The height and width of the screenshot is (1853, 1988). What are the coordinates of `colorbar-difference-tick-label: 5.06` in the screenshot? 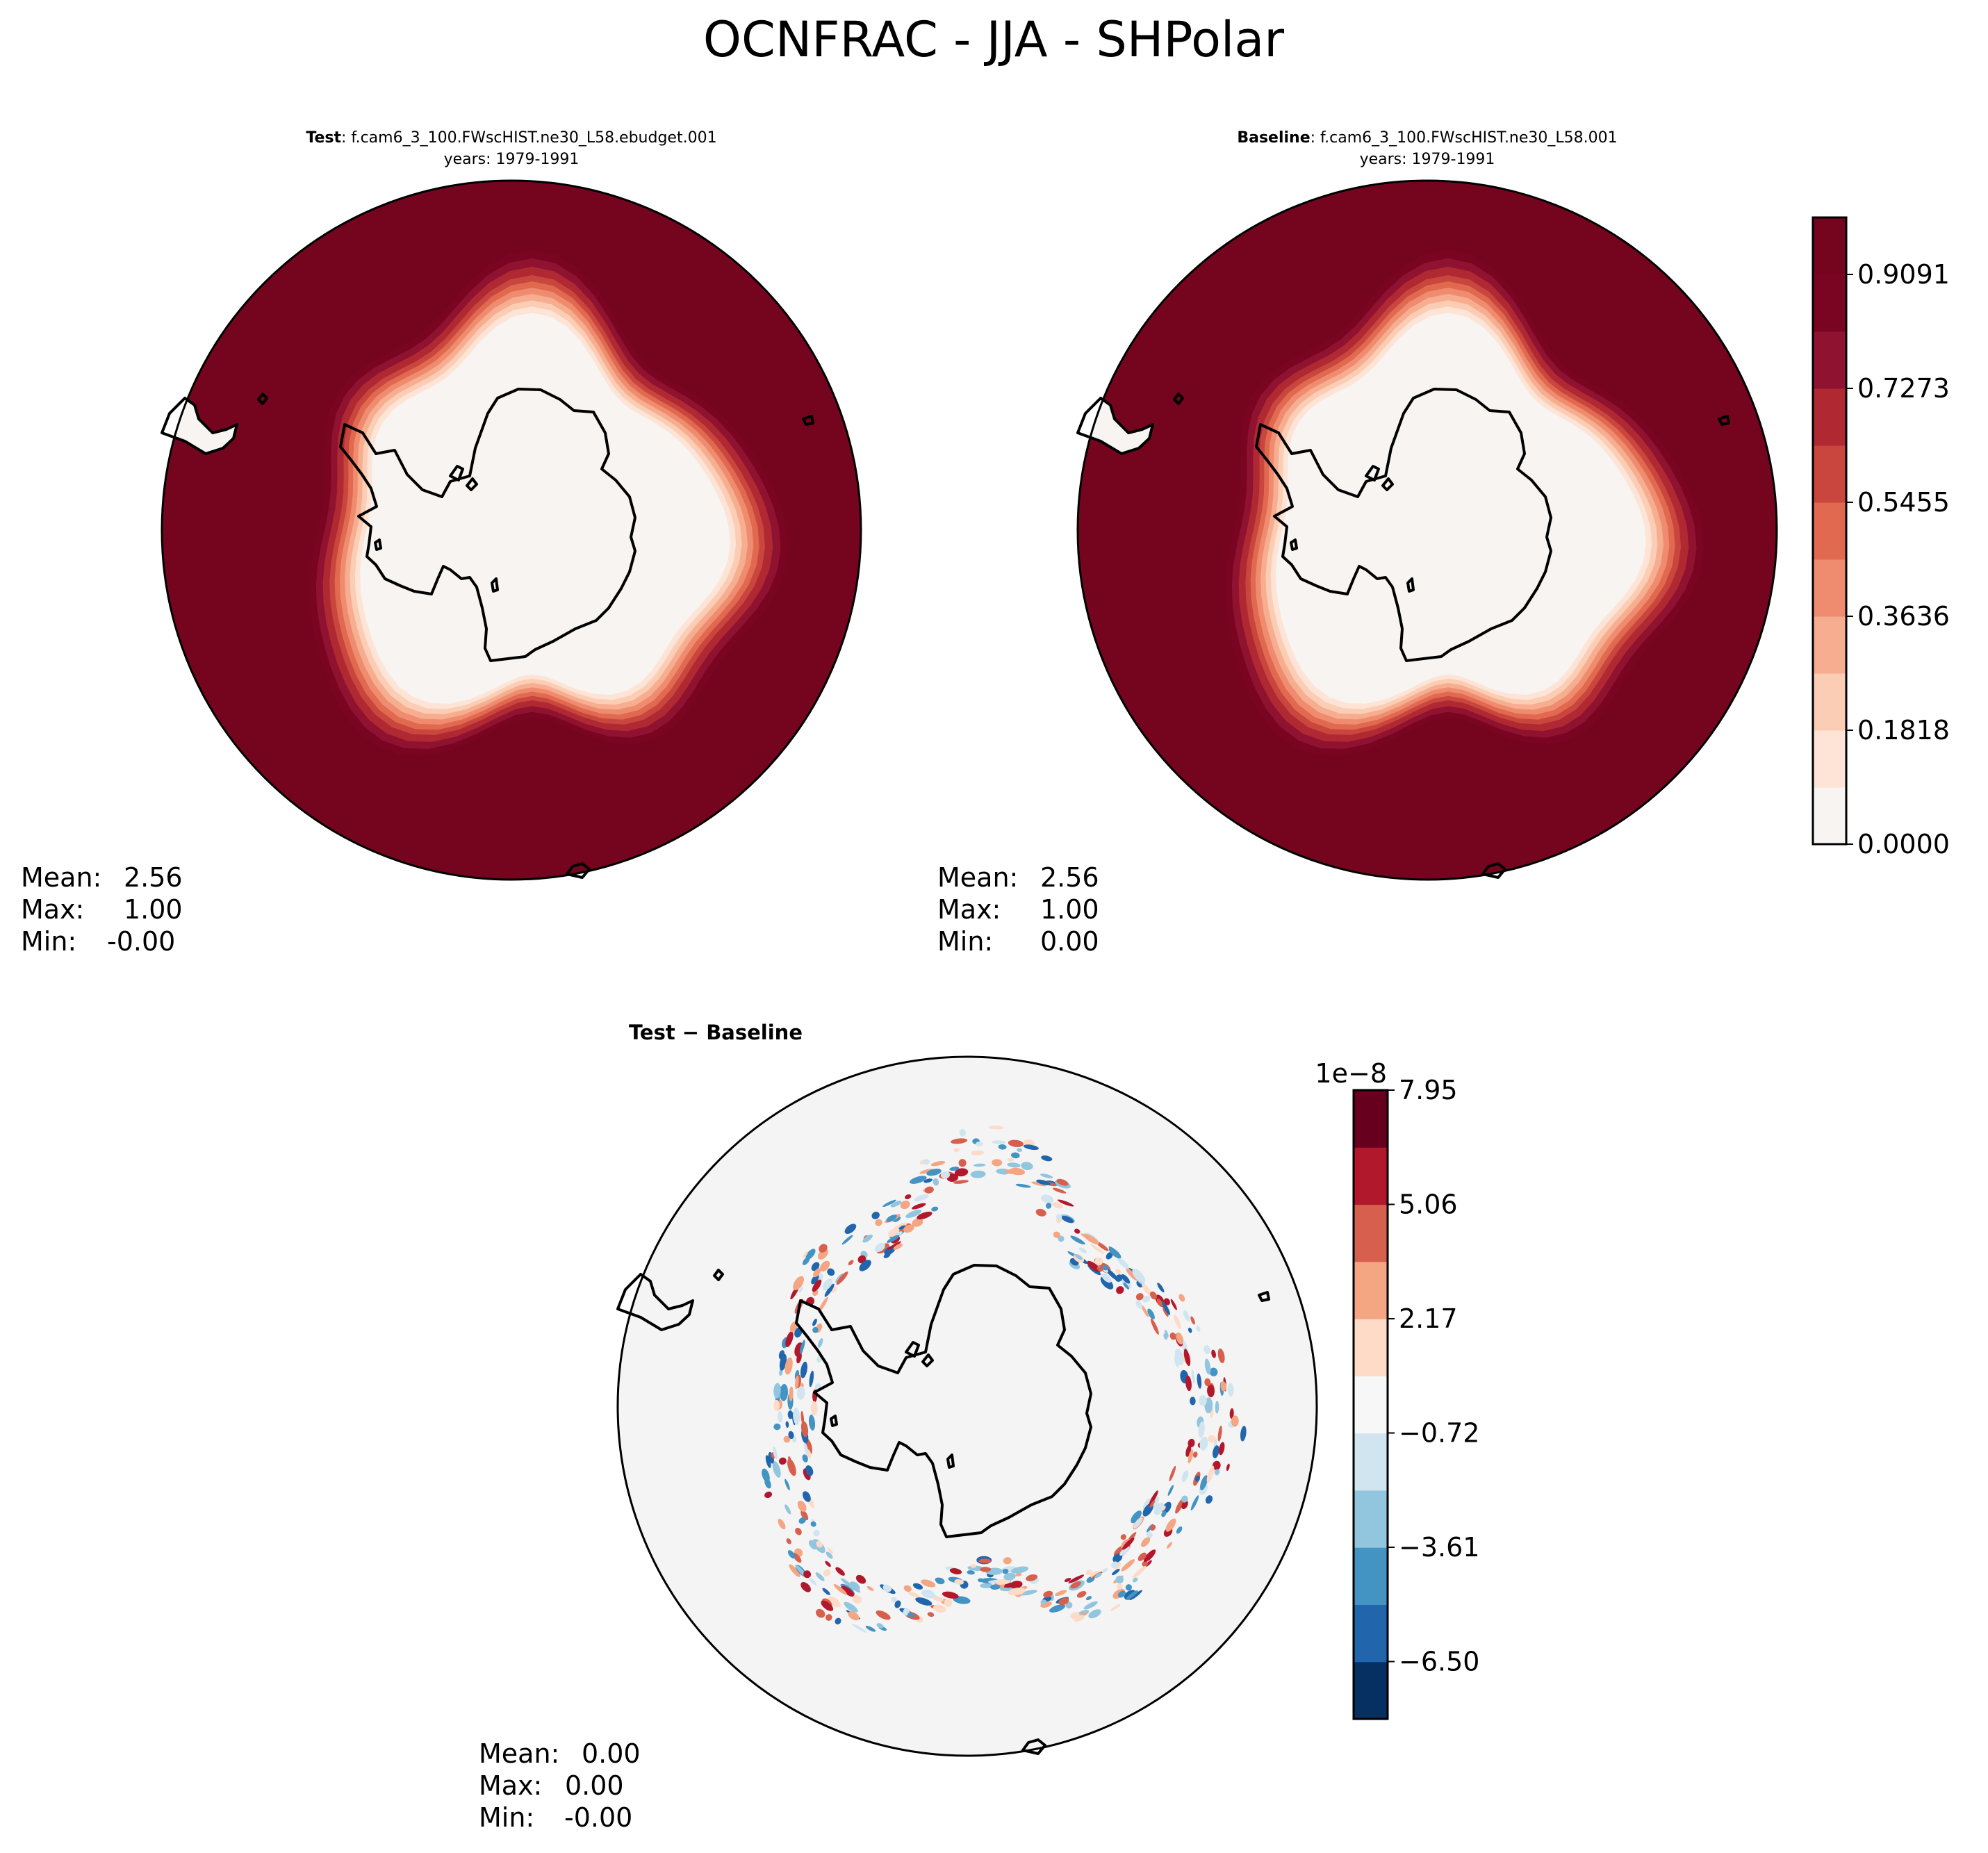 It's located at (1428, 1204).